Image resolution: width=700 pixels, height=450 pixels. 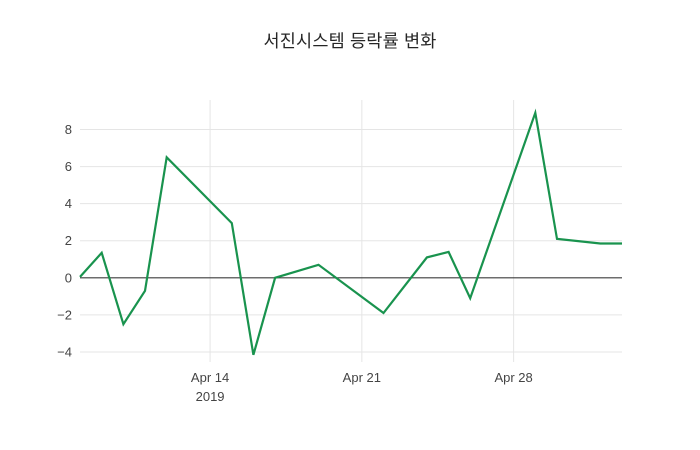 What do you see at coordinates (68, 240) in the screenshot?
I see `y-tick-label: 2` at bounding box center [68, 240].